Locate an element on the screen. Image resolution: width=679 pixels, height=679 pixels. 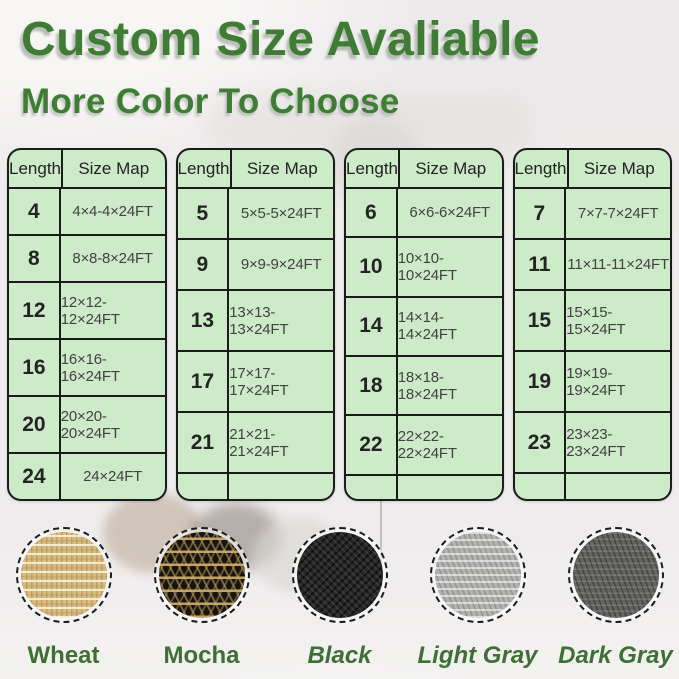
length-cell: 12 is located at coordinates (35, 310).